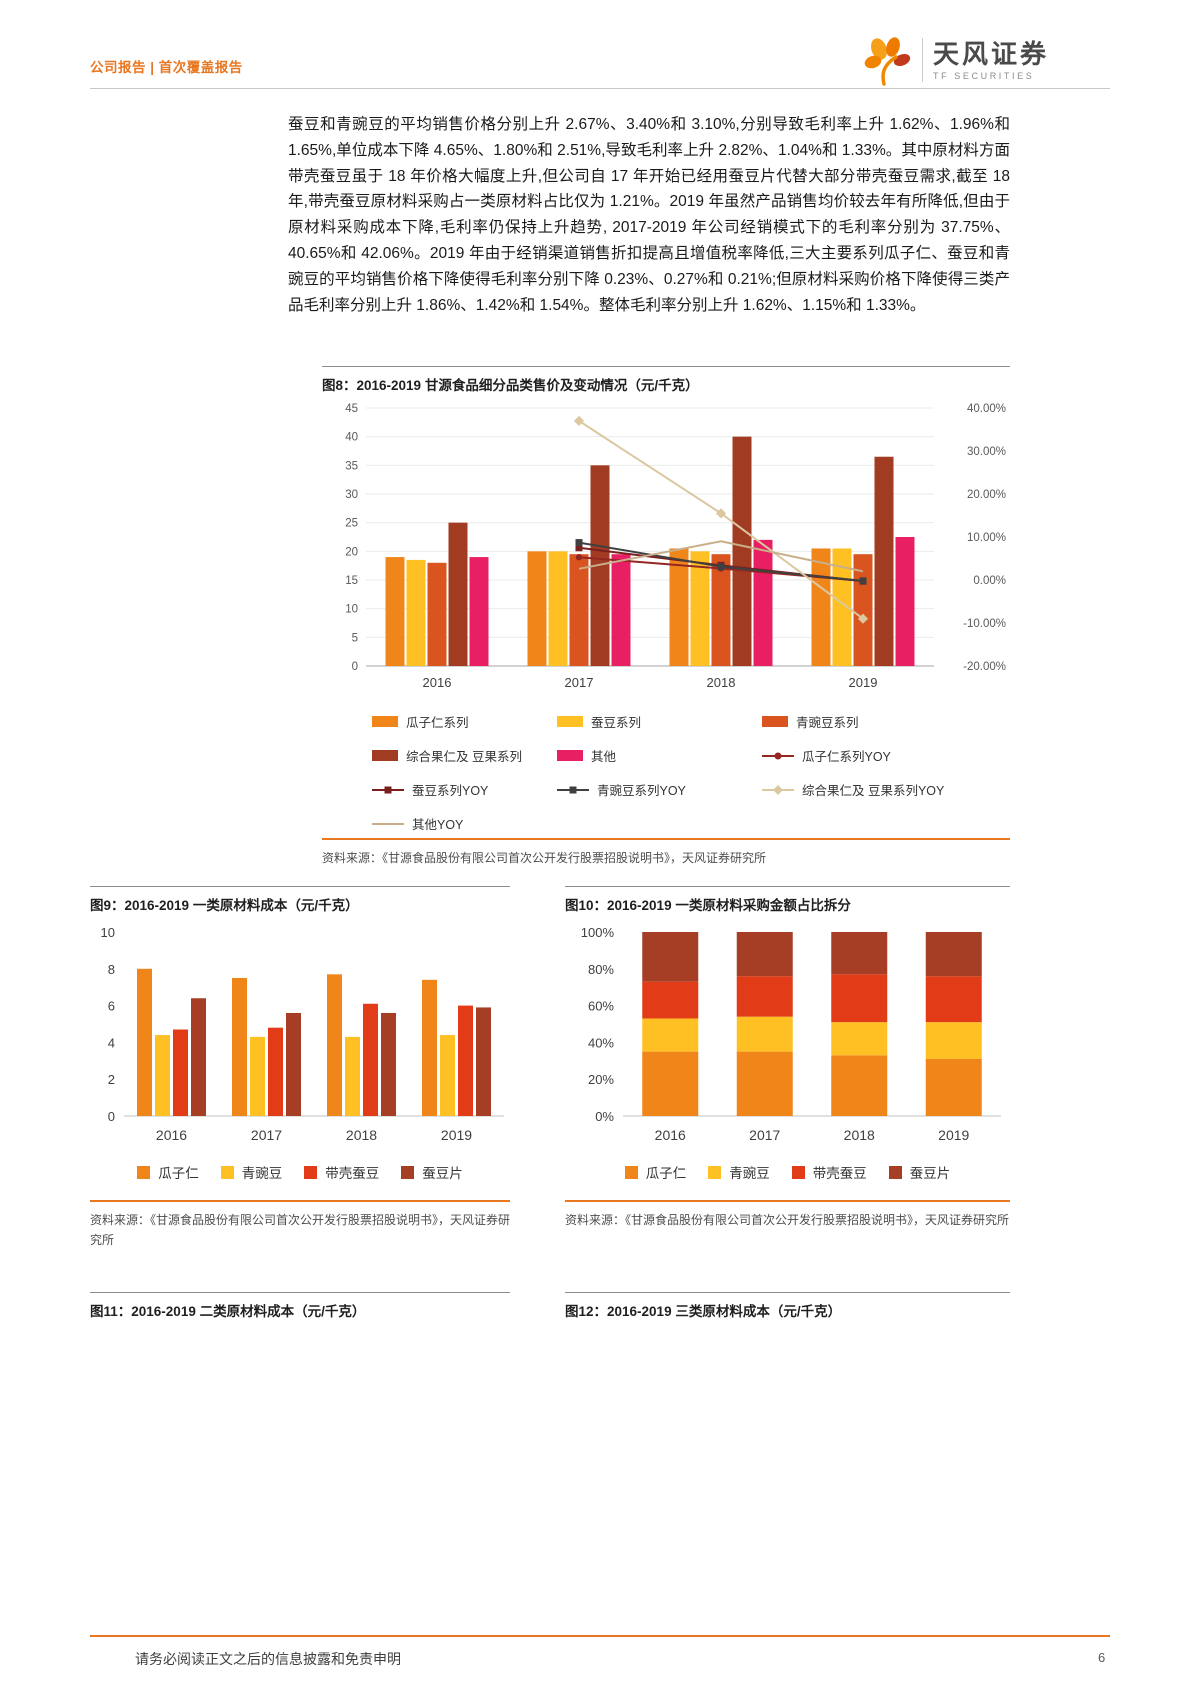 The image size is (1200, 1698). Describe the element at coordinates (604, 1116) in the screenshot. I see `svg-text: 0%` at that location.